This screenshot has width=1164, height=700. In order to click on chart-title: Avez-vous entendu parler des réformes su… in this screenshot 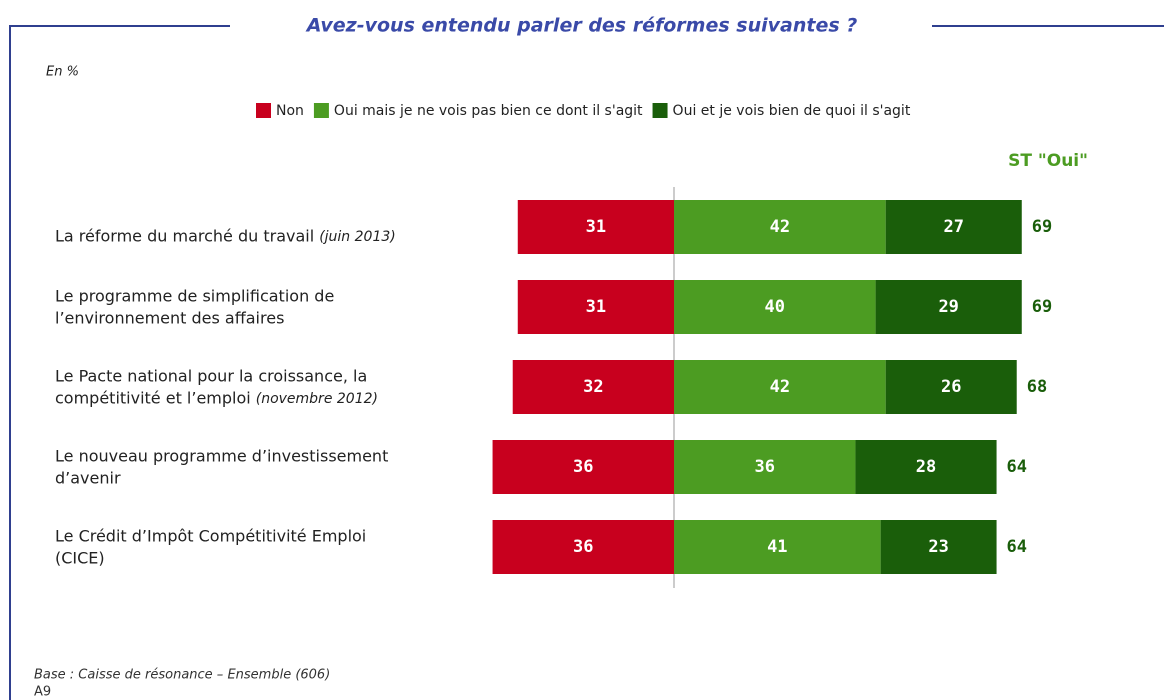, I will do `click(581, 26)`.